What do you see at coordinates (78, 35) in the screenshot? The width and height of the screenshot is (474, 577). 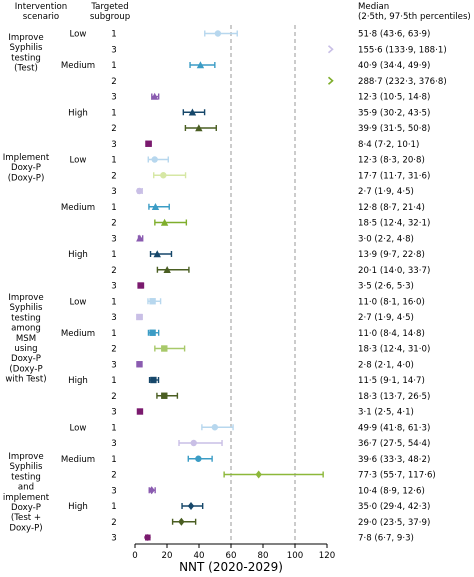 I see `level-label: Low` at bounding box center [78, 35].